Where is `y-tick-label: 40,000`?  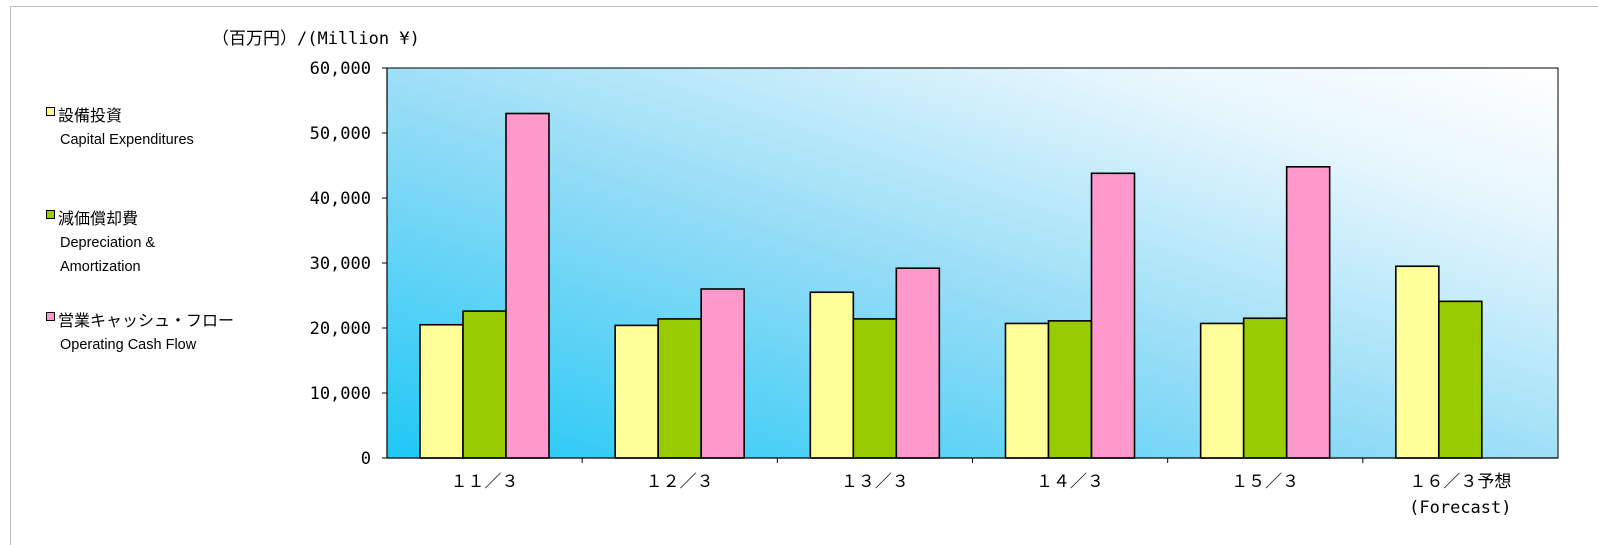
y-tick-label: 40,000 is located at coordinates (340, 199).